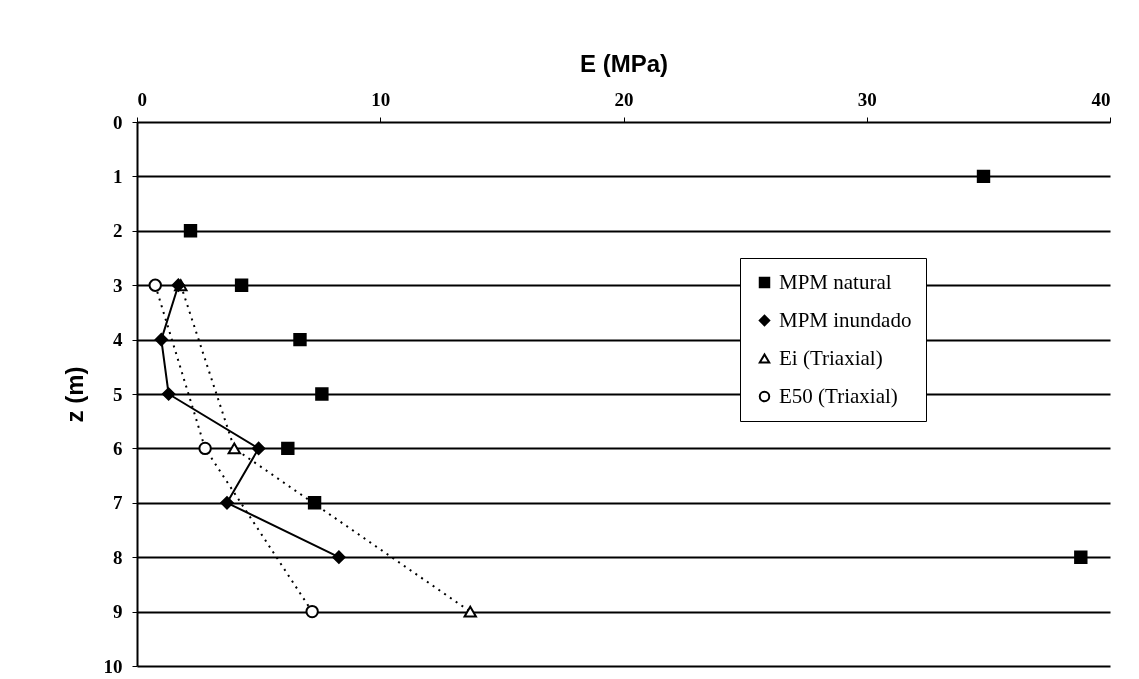 Image resolution: width=1139 pixels, height=679 pixels. I want to click on y-tick-label: 7, so click(118, 503).